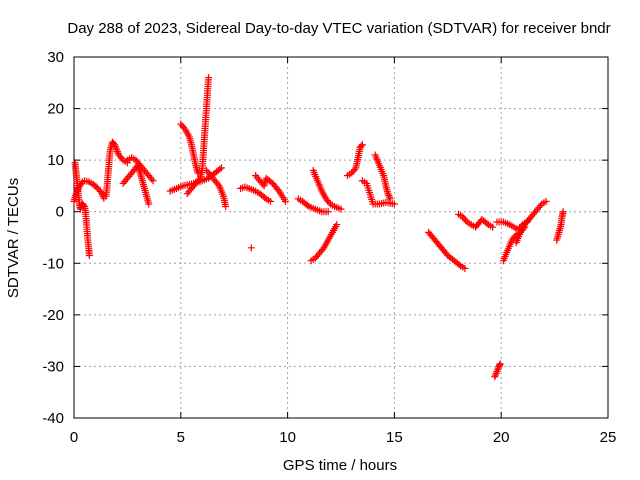 Image resolution: width=640 pixels, height=480 pixels. I want to click on y-tick-label: 10, so click(55, 160).